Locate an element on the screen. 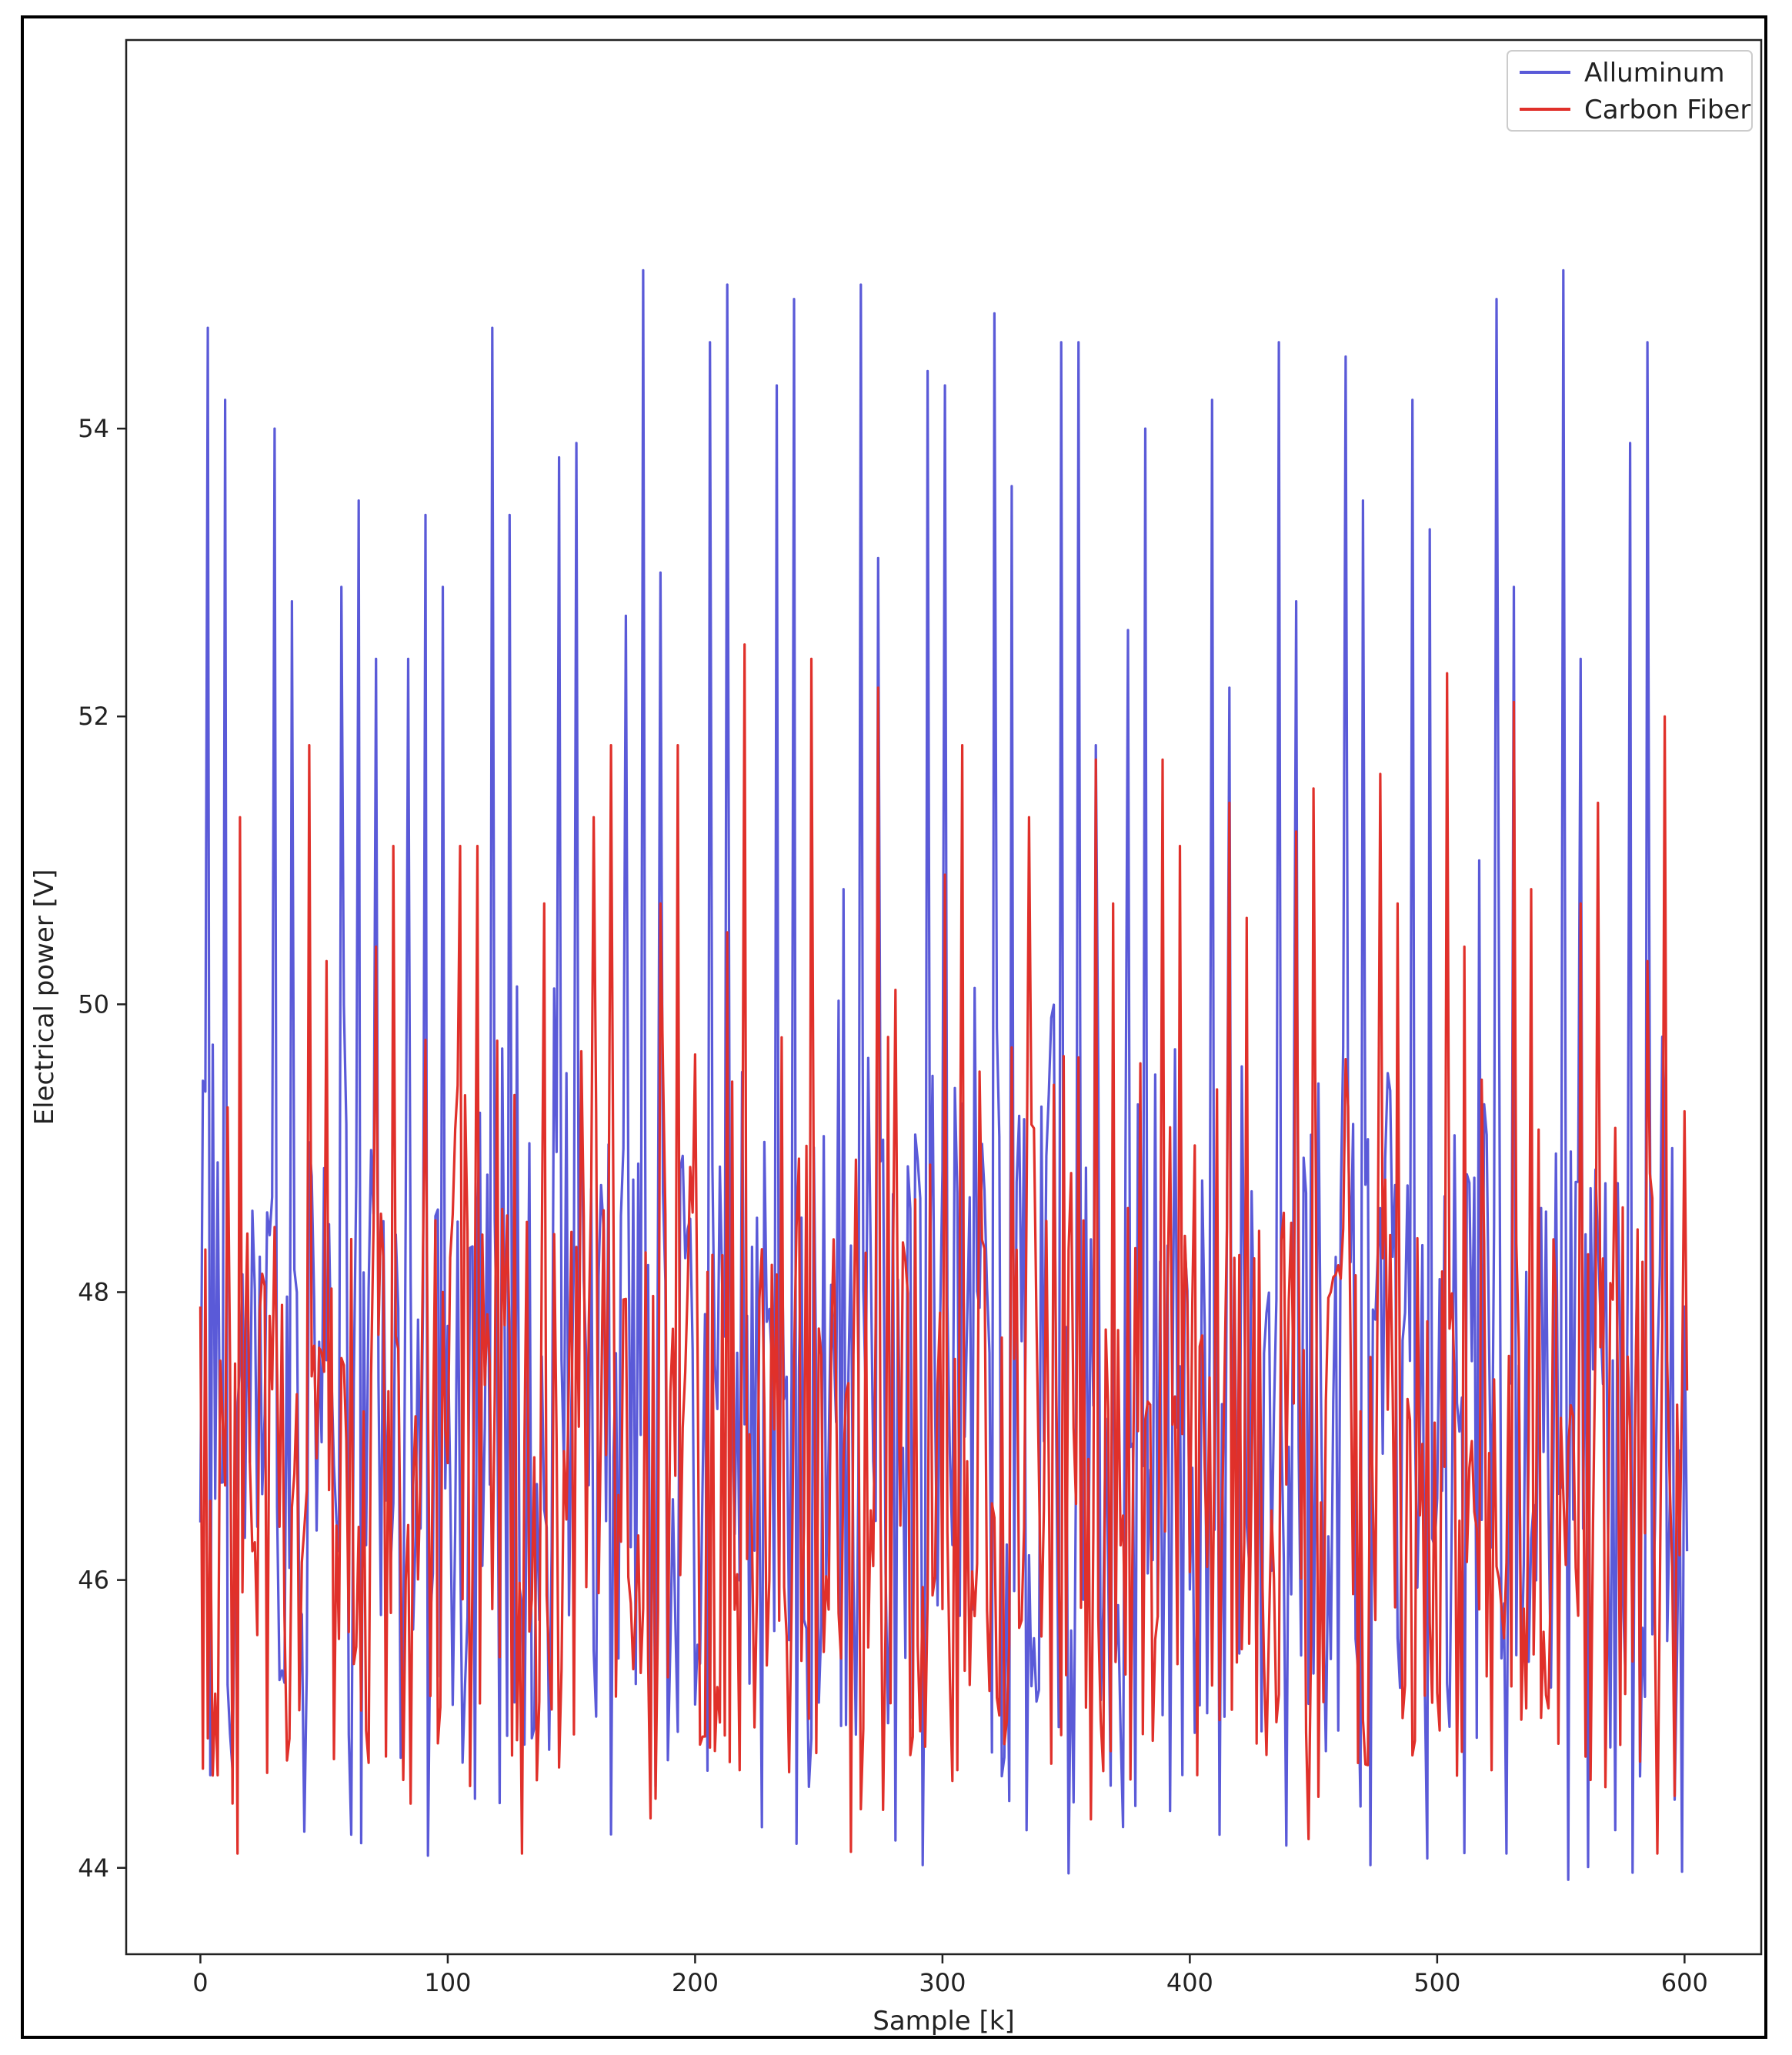 Image resolution: width=1792 pixels, height=2055 pixels. x-tick-label: 500 is located at coordinates (1436, 1982).